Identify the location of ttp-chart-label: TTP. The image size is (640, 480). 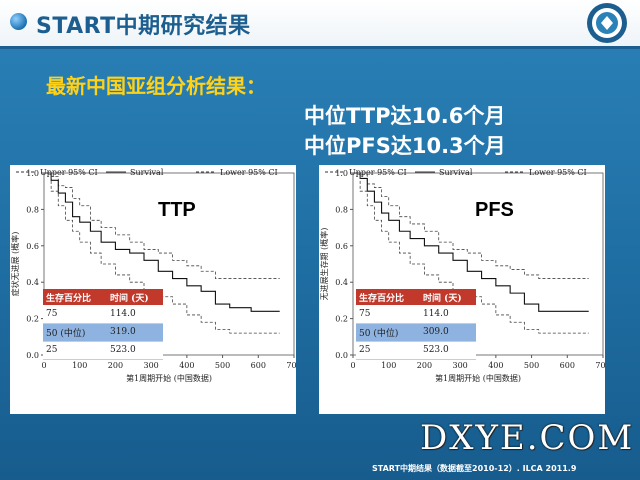
(177, 210).